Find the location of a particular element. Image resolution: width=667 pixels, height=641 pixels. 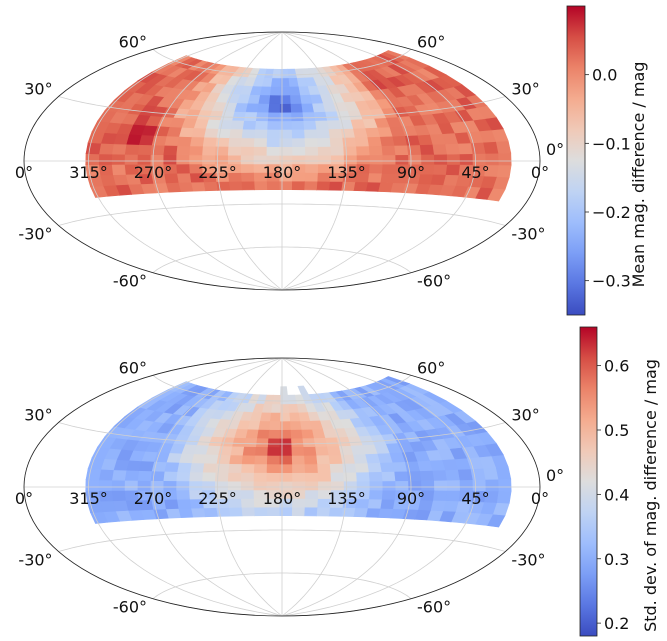

colorbar-gradient is located at coordinates (588, 481).